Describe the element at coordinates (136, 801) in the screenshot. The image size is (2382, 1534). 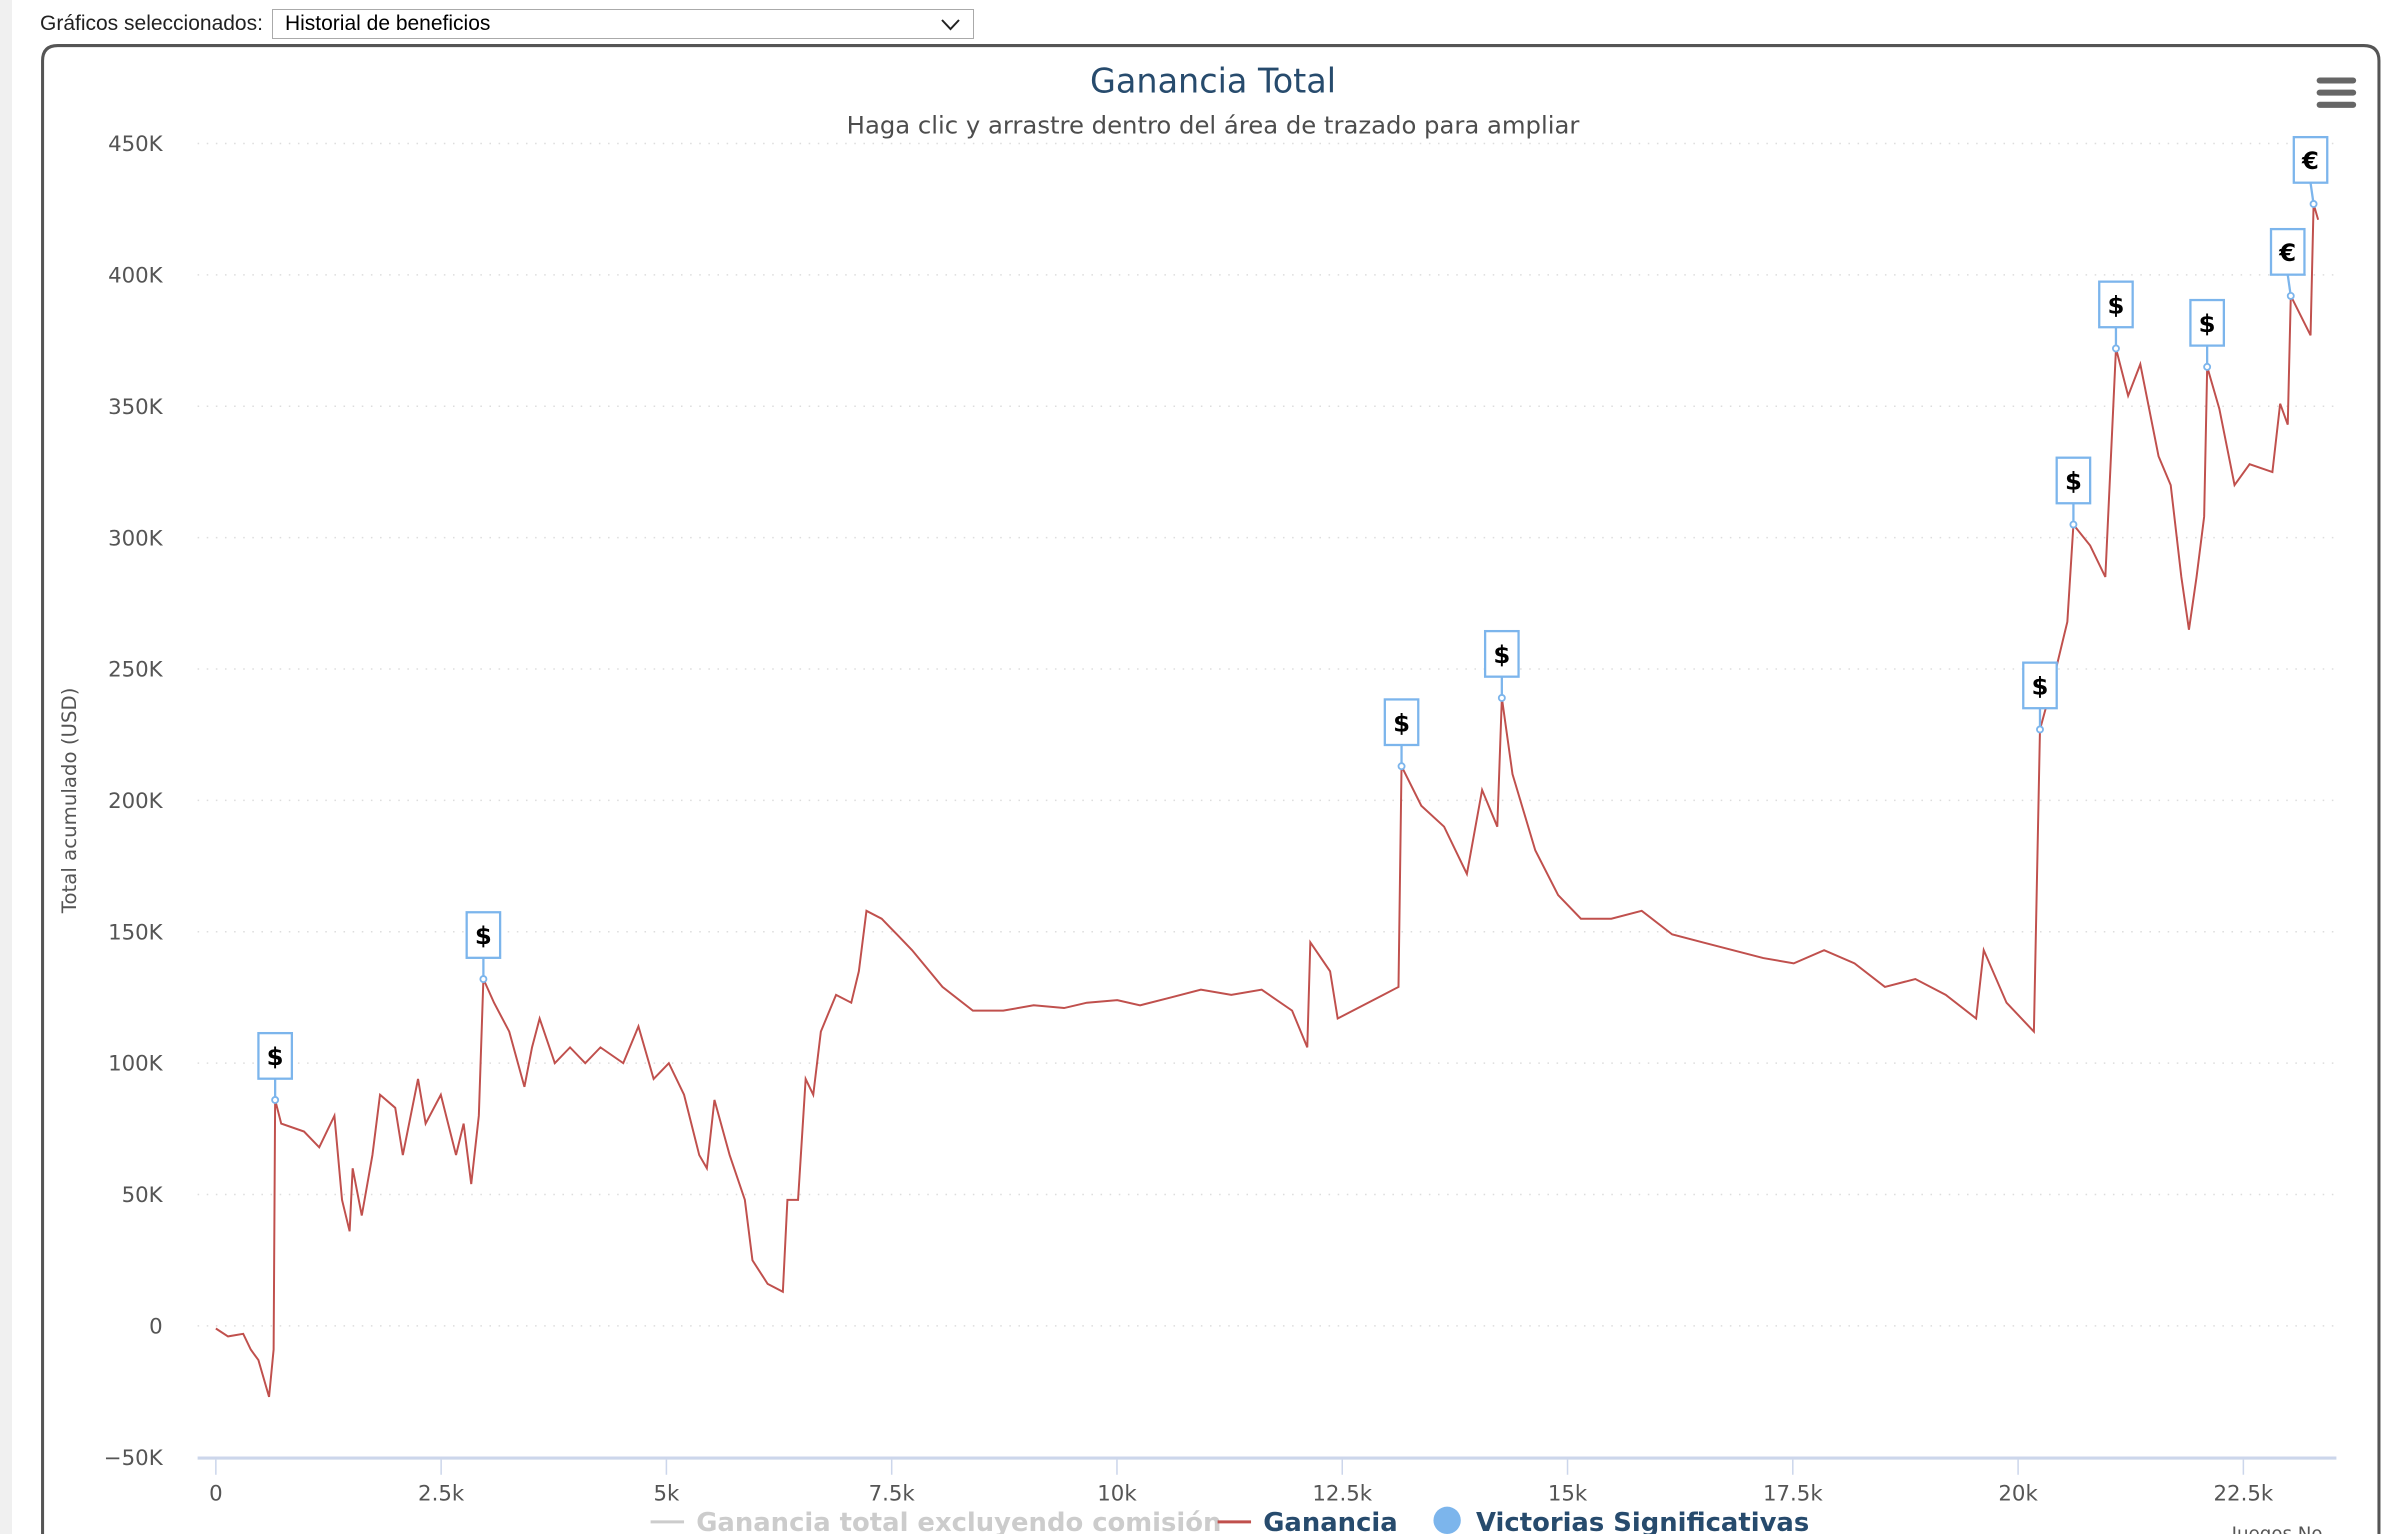
I see `y-tick-label: 200K` at that location.